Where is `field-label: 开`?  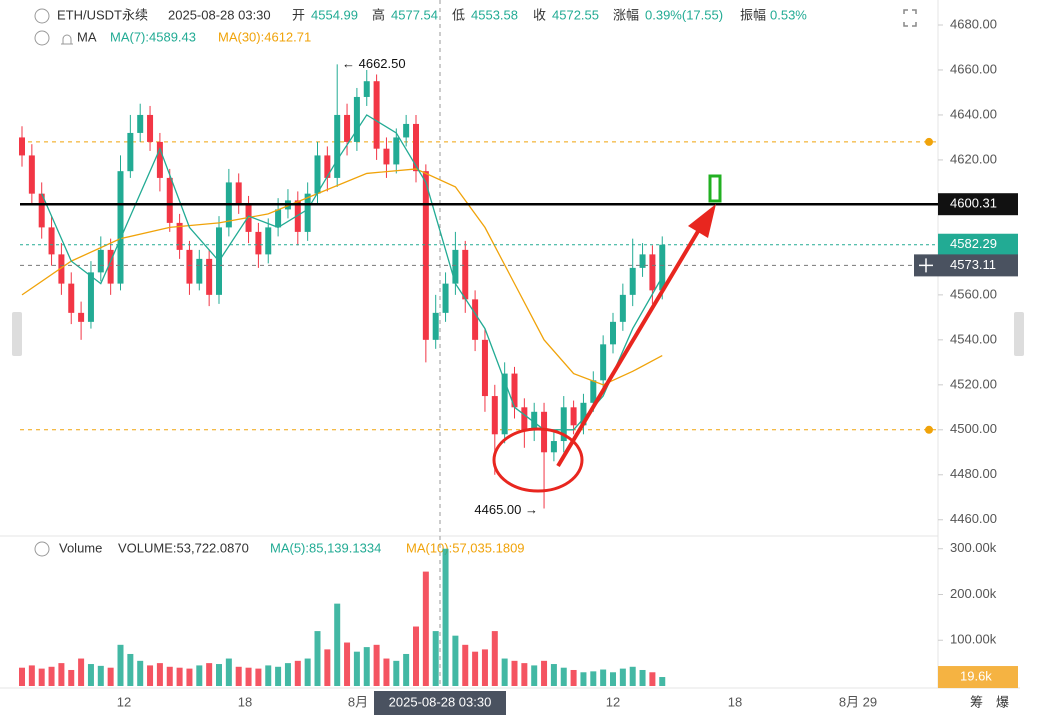
field-label: 开 is located at coordinates (298, 14).